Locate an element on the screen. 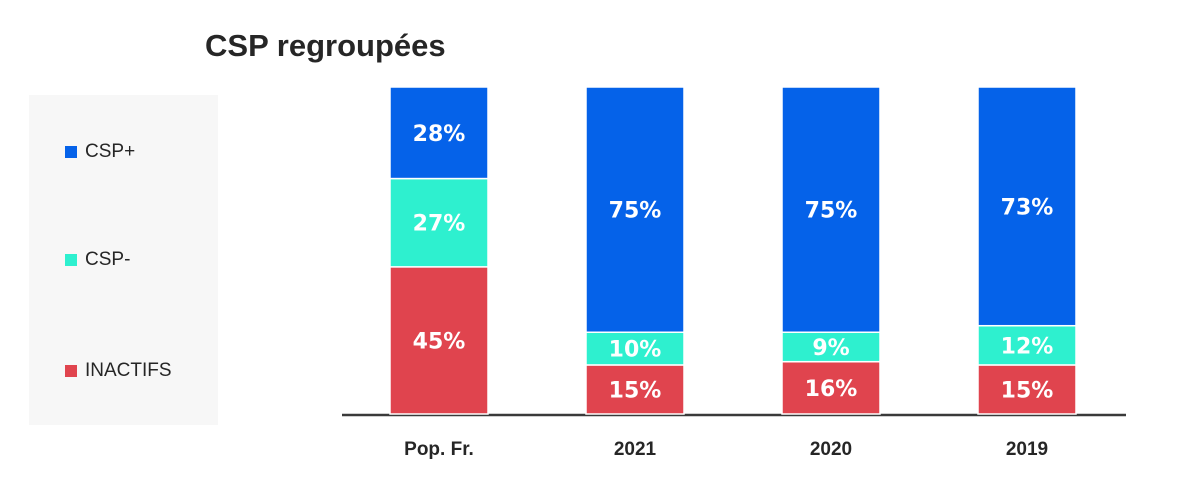 The image size is (1200, 482). data-label-inactifs-2: 16% is located at coordinates (831, 389).